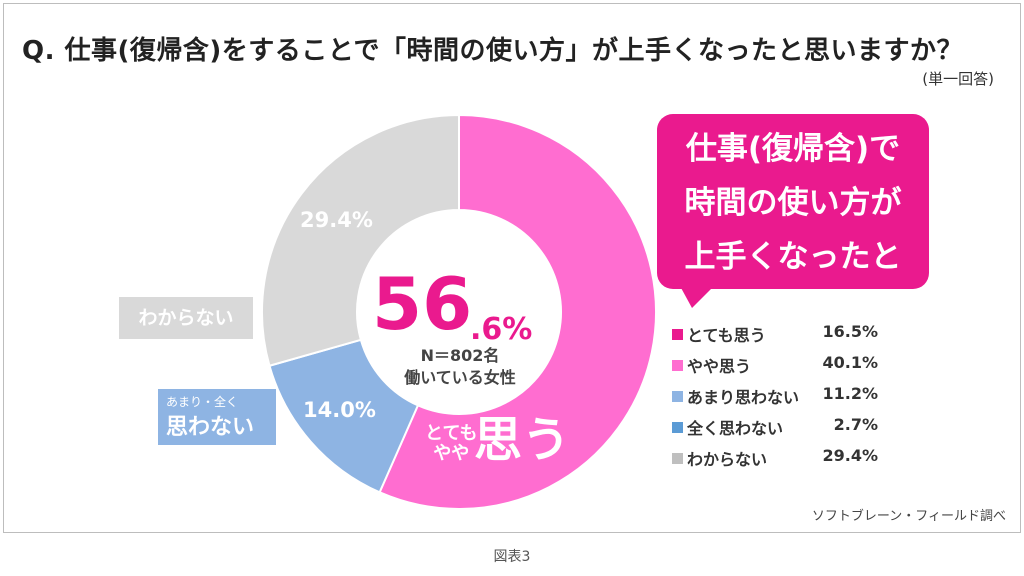  What do you see at coordinates (697, 297) in the screenshot?
I see `callout-tail` at bounding box center [697, 297].